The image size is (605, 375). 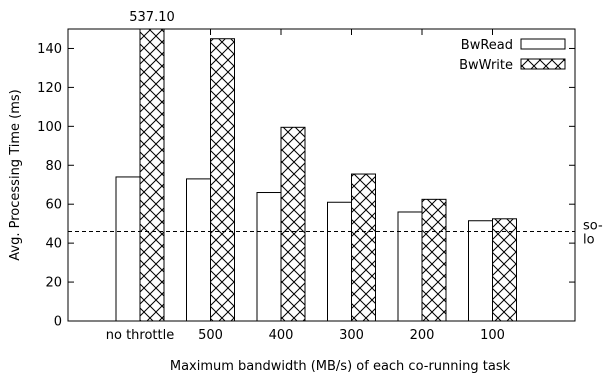 What do you see at coordinates (49, 88) in the screenshot?
I see `y-tick-label: 120` at bounding box center [49, 88].